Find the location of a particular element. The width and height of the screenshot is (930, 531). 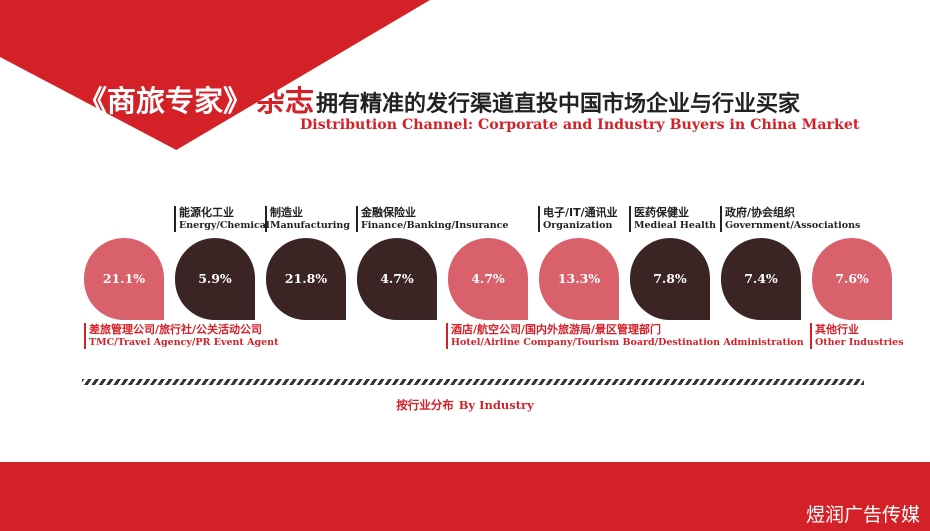

bubble-value-2: 5.9% is located at coordinates (215, 278).